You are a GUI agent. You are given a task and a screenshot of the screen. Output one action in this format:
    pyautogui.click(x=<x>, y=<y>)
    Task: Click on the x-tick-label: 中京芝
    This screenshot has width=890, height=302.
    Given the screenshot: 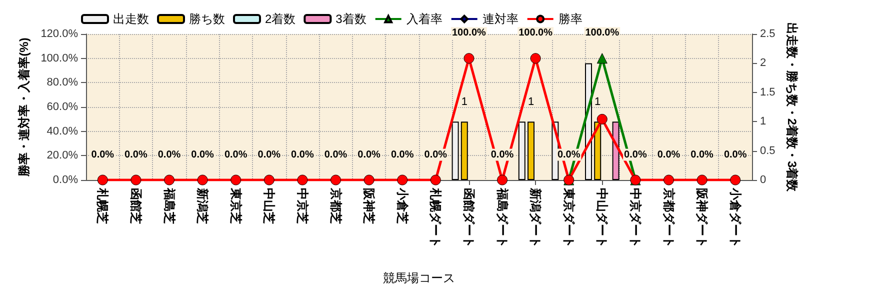 What is the action you would take?
    pyautogui.click(x=302, y=206)
    